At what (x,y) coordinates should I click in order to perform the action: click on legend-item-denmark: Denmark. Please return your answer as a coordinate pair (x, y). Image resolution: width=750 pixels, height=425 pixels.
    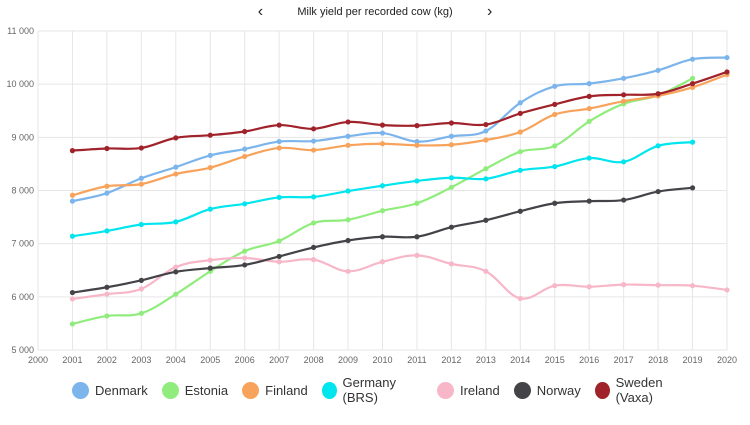
    Looking at the image, I should click on (110, 390).